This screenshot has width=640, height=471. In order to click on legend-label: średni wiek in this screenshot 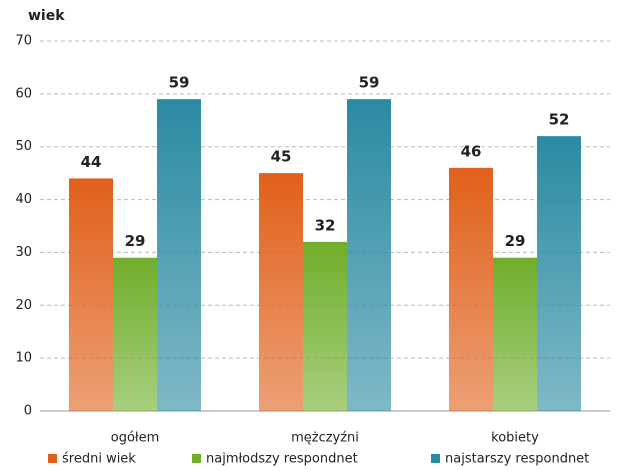, I will do `click(99, 459)`.